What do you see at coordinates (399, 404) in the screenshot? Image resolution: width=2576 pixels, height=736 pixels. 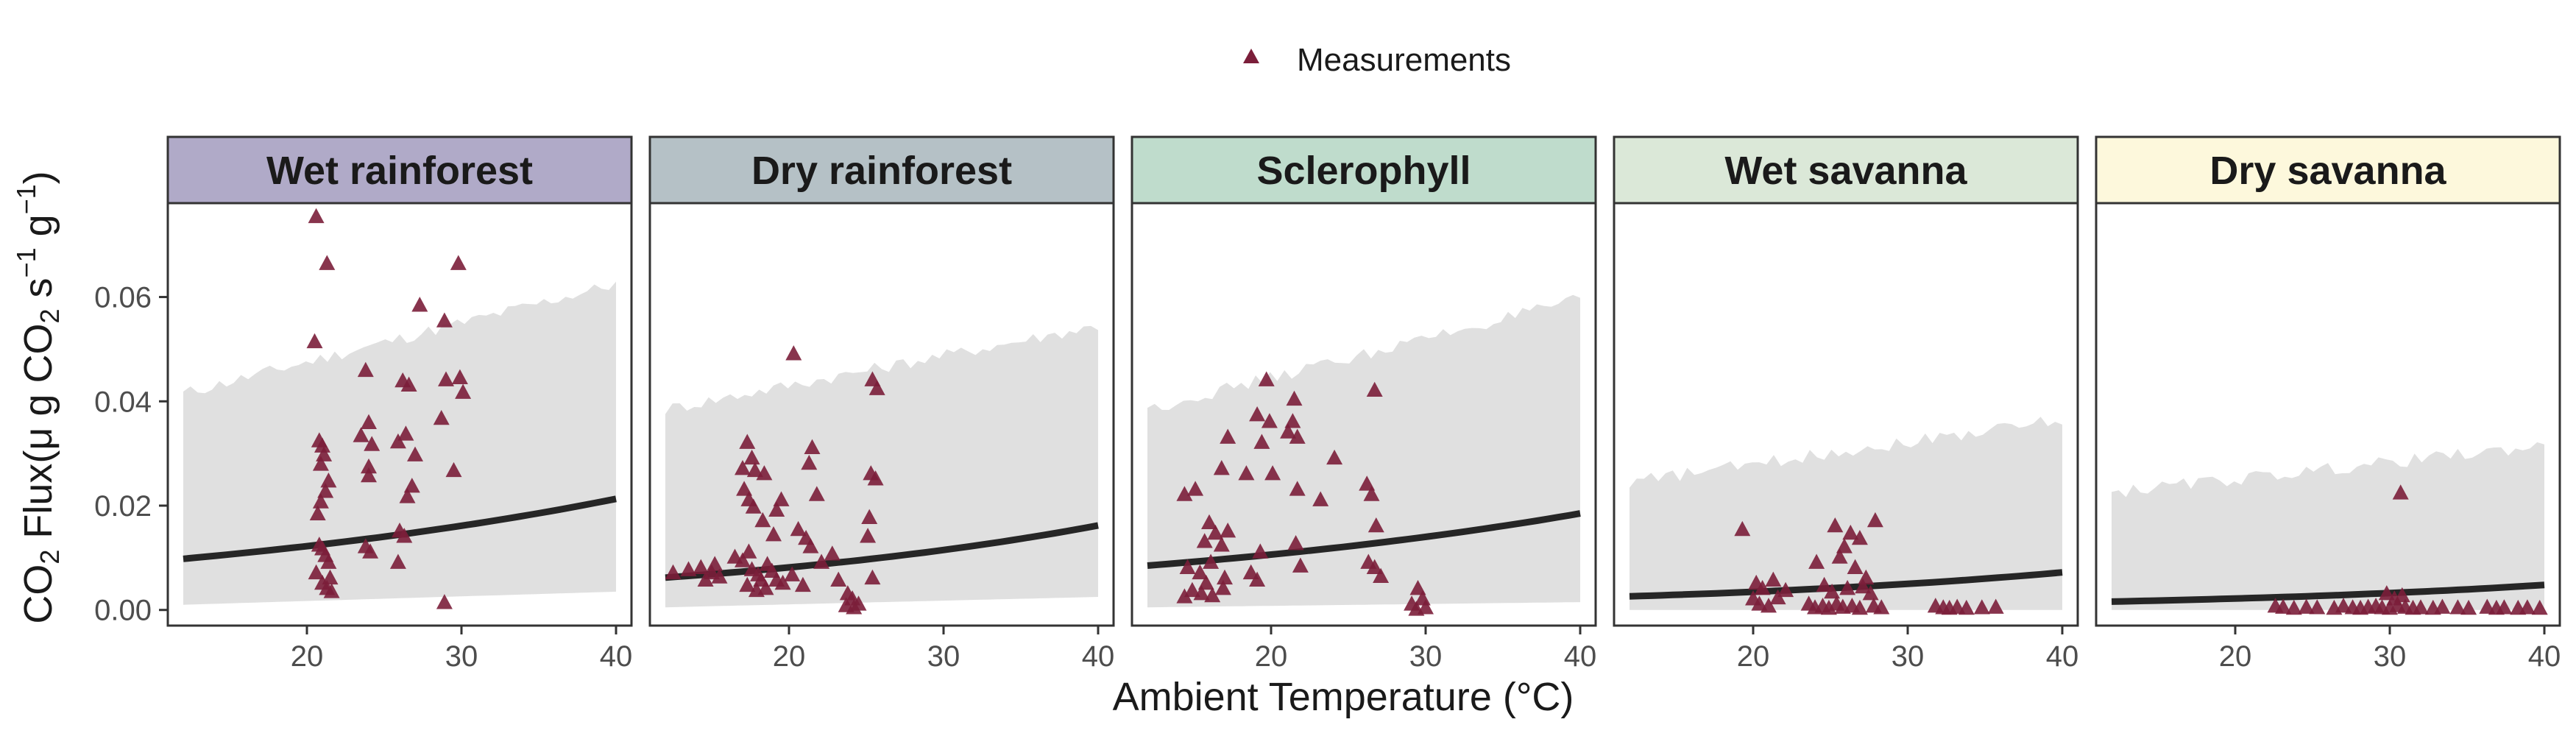 I see `facet-panel: Wet rainforest 20 30 40` at bounding box center [399, 404].